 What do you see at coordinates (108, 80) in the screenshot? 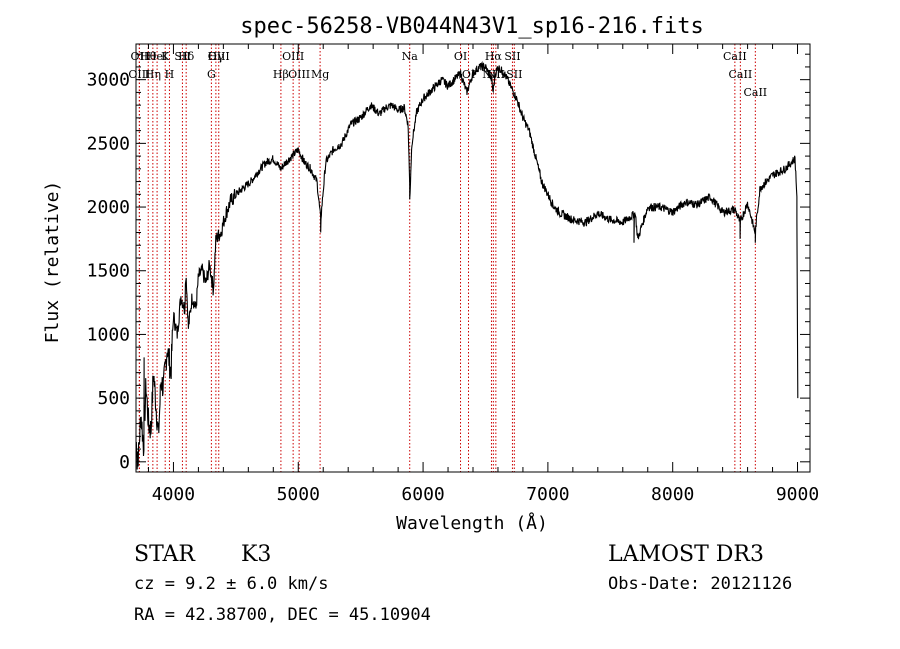
I see `y-tick-label-6: 3000` at bounding box center [108, 80].